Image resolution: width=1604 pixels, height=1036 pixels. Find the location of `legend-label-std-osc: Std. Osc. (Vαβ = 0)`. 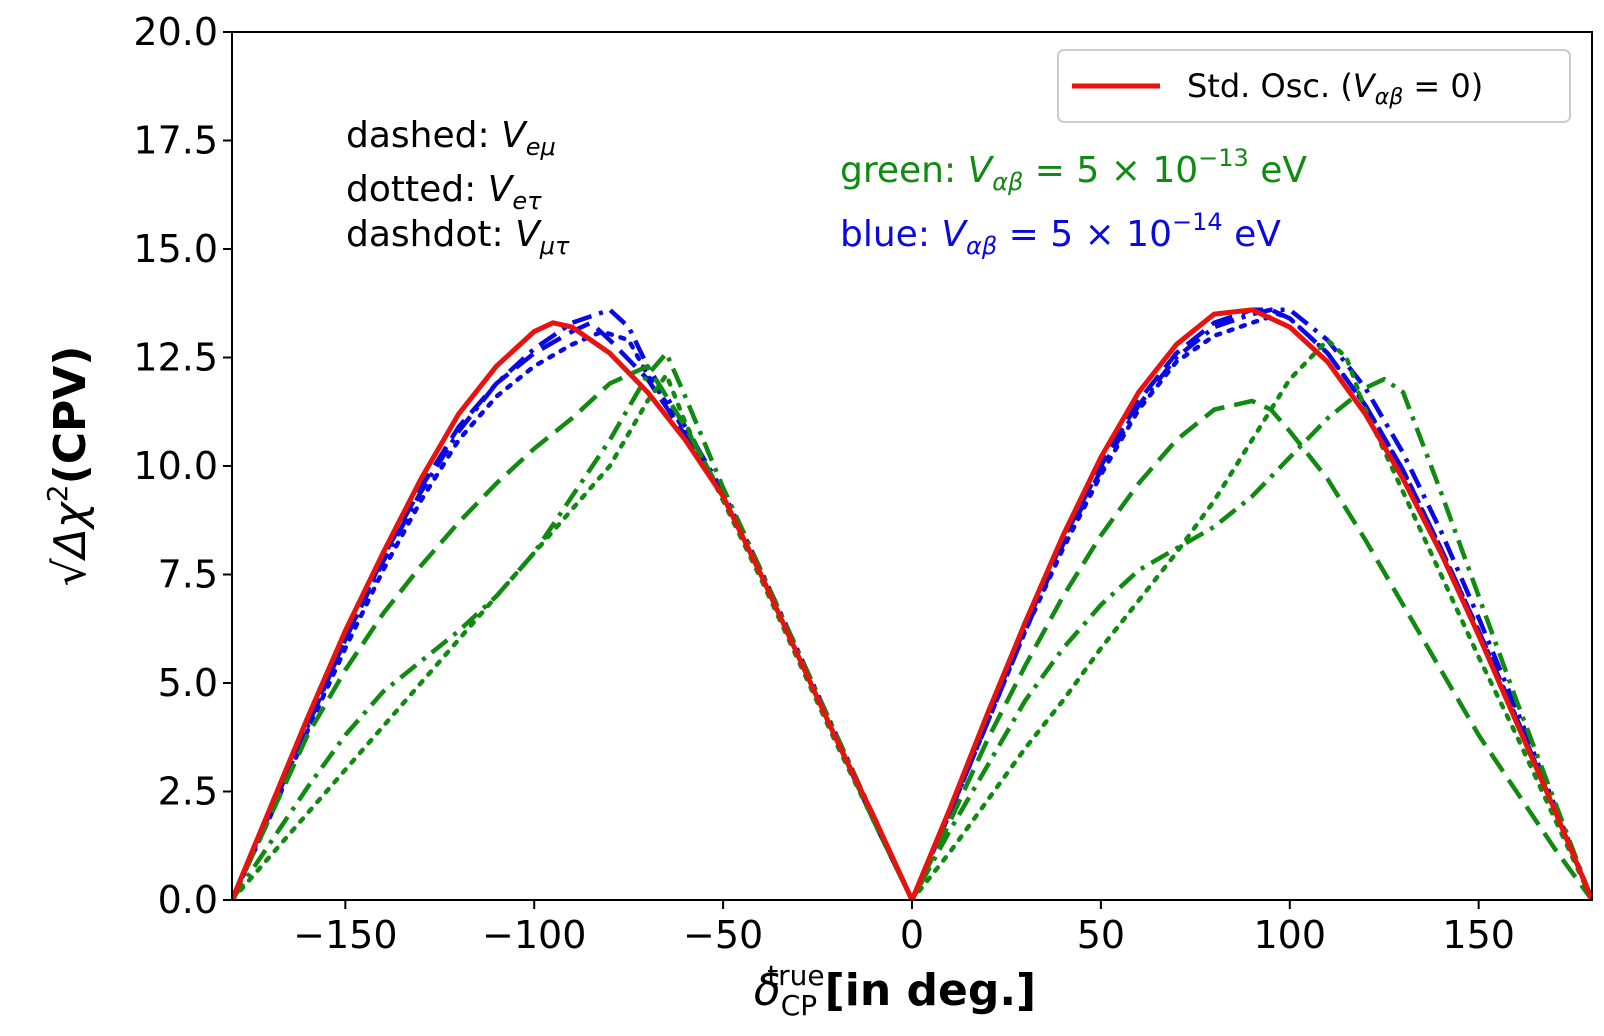

legend-label-std-osc: Std. Osc. (Vαβ = 0) is located at coordinates (1335, 88).